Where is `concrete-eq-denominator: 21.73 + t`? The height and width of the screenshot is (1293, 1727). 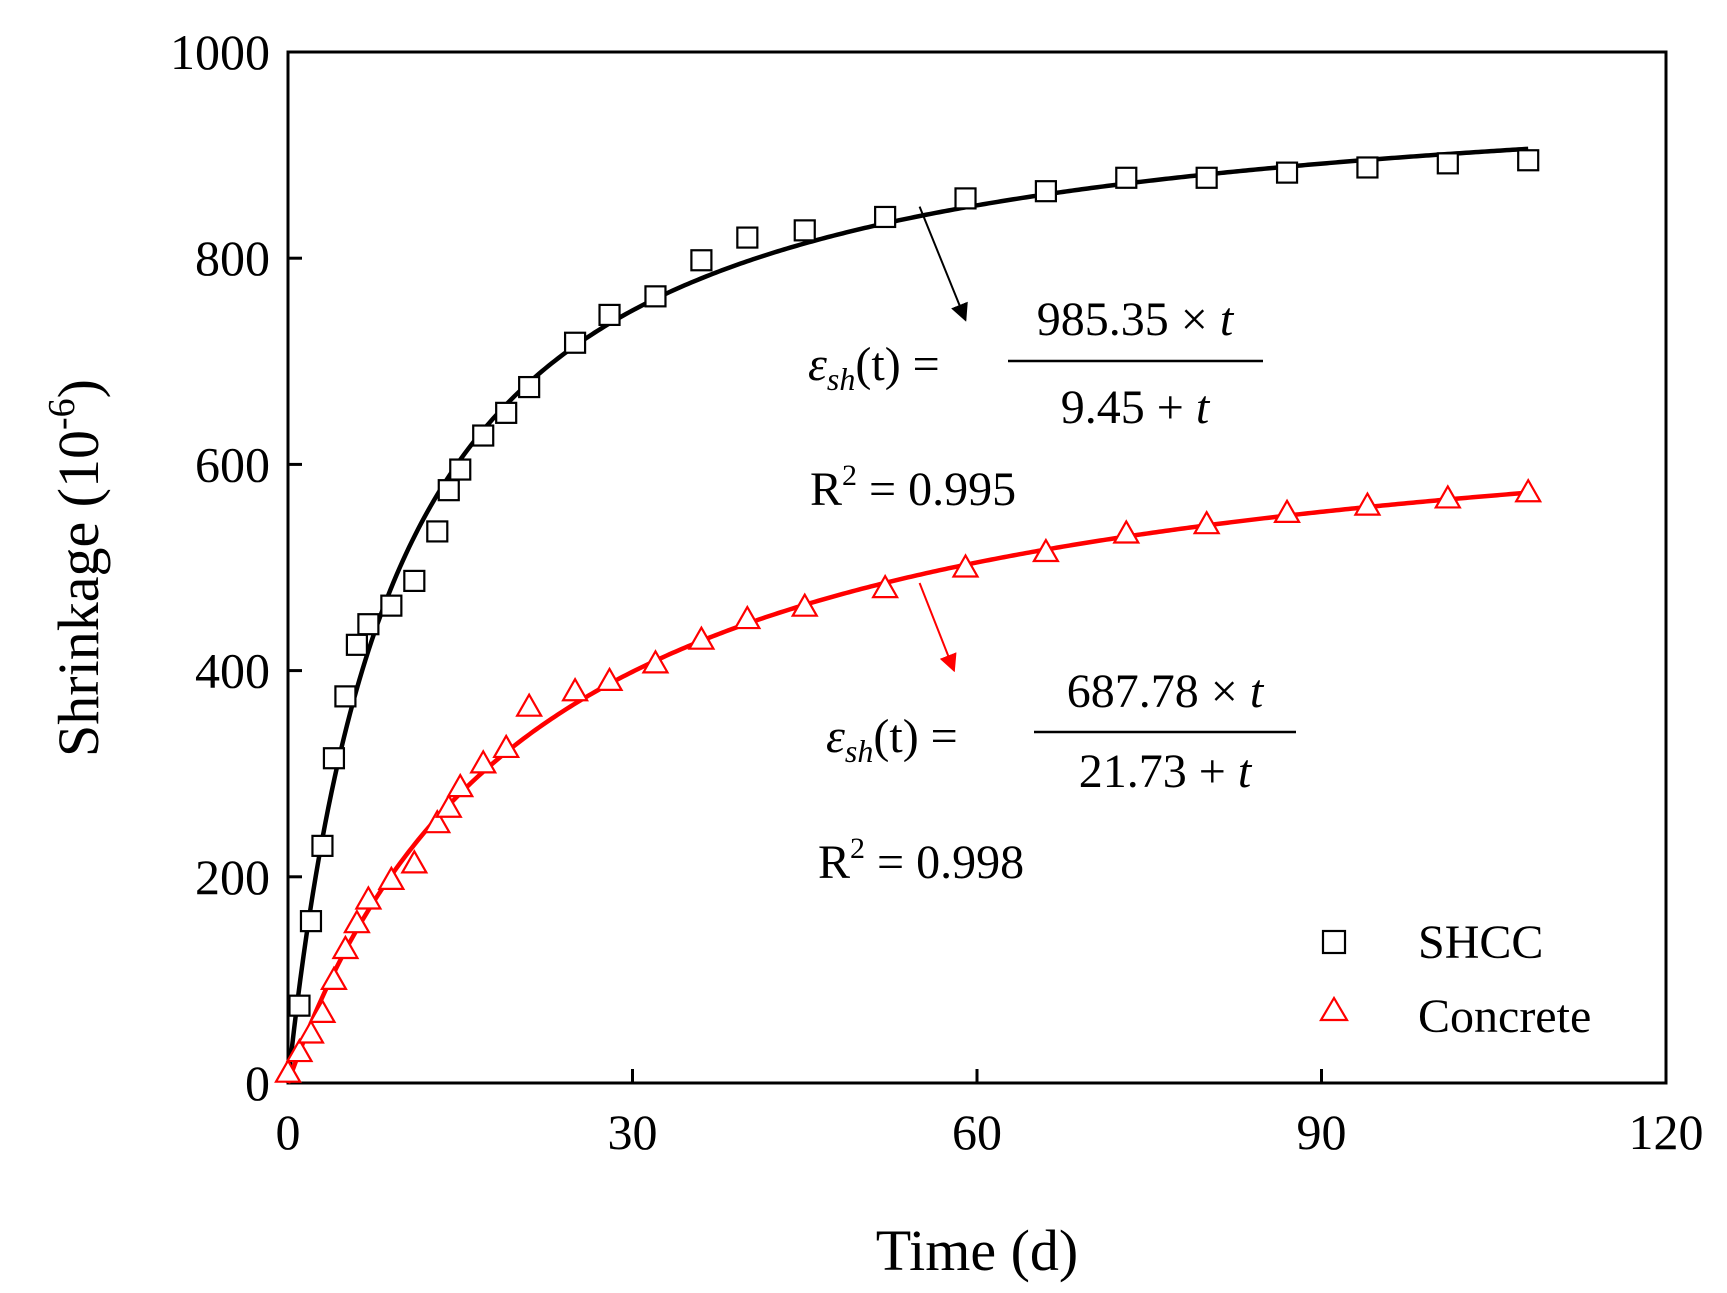
concrete-eq-denominator: 21.73 + t is located at coordinates (1166, 771).